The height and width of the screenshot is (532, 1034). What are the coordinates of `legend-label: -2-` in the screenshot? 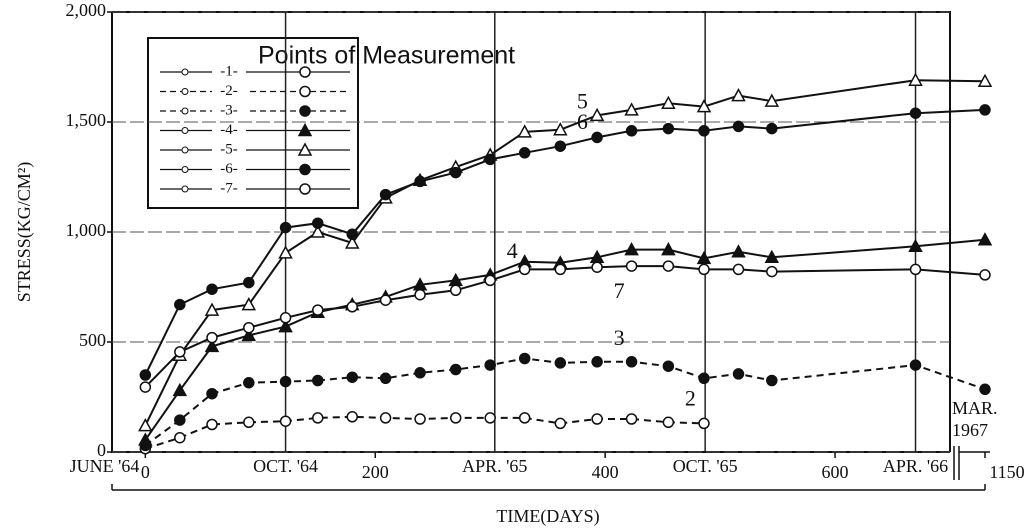 It's located at (229, 91).